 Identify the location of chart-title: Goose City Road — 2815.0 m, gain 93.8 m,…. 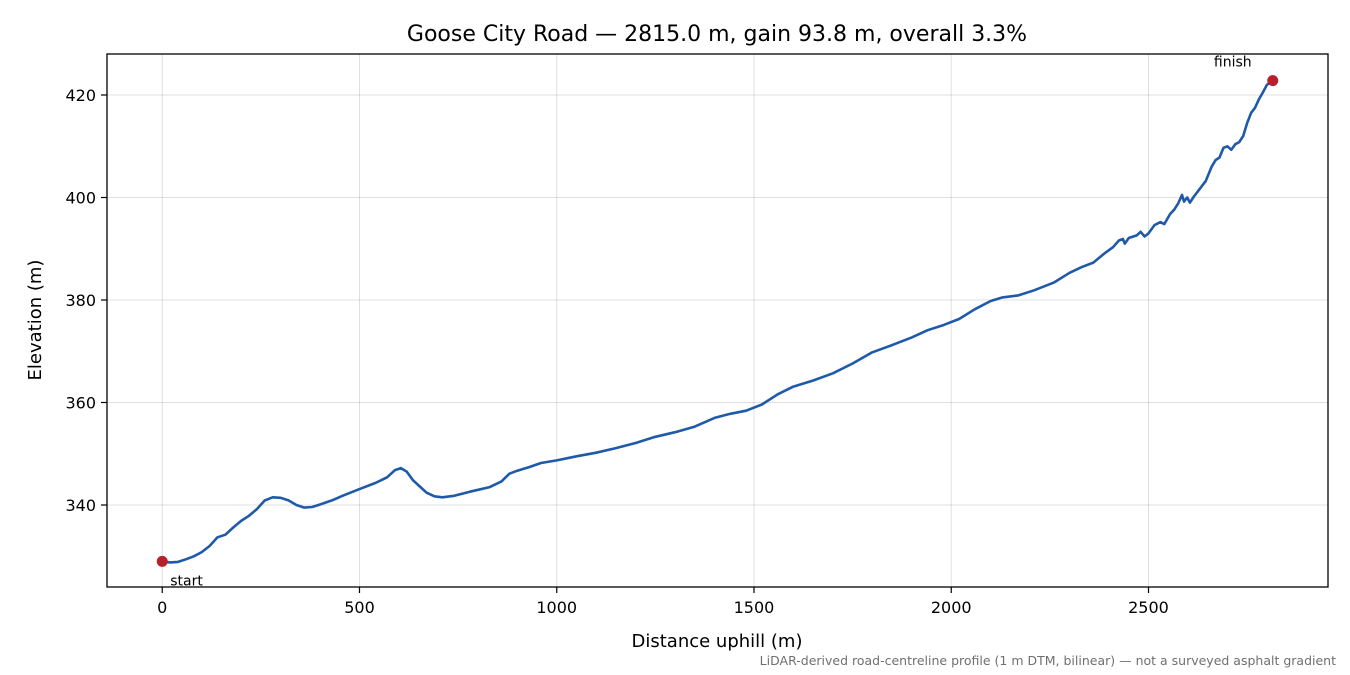
(717, 34).